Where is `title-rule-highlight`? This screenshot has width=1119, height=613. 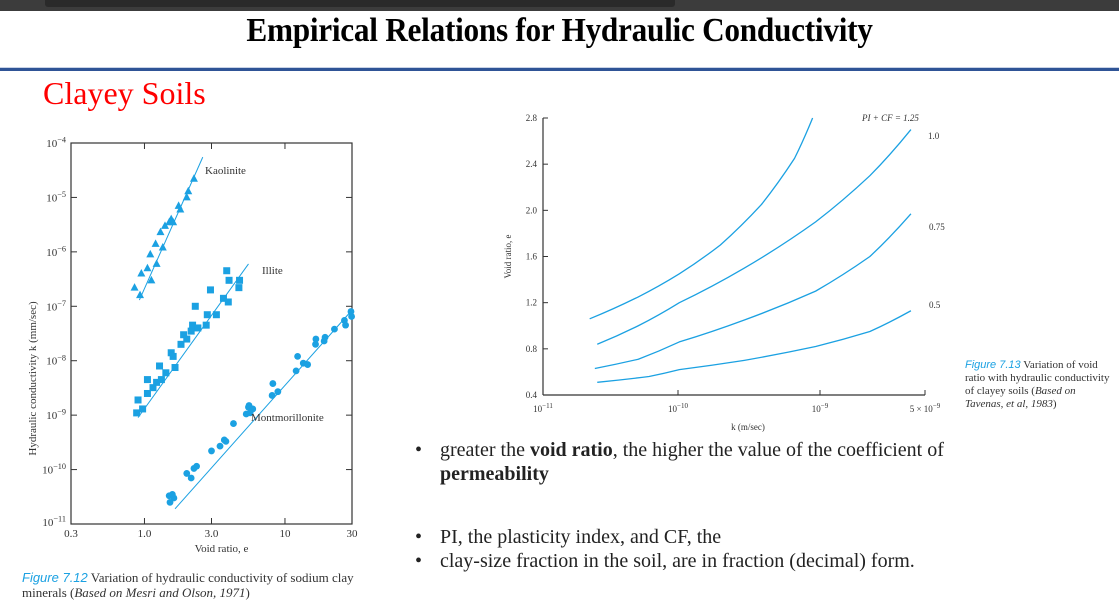 title-rule-highlight is located at coordinates (559, 67).